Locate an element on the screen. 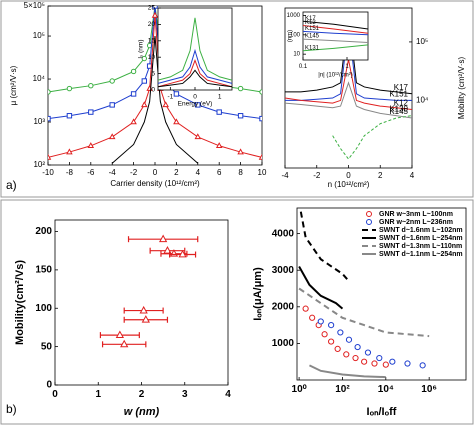  x-tick-label: 2 is located at coordinates (176, 172).